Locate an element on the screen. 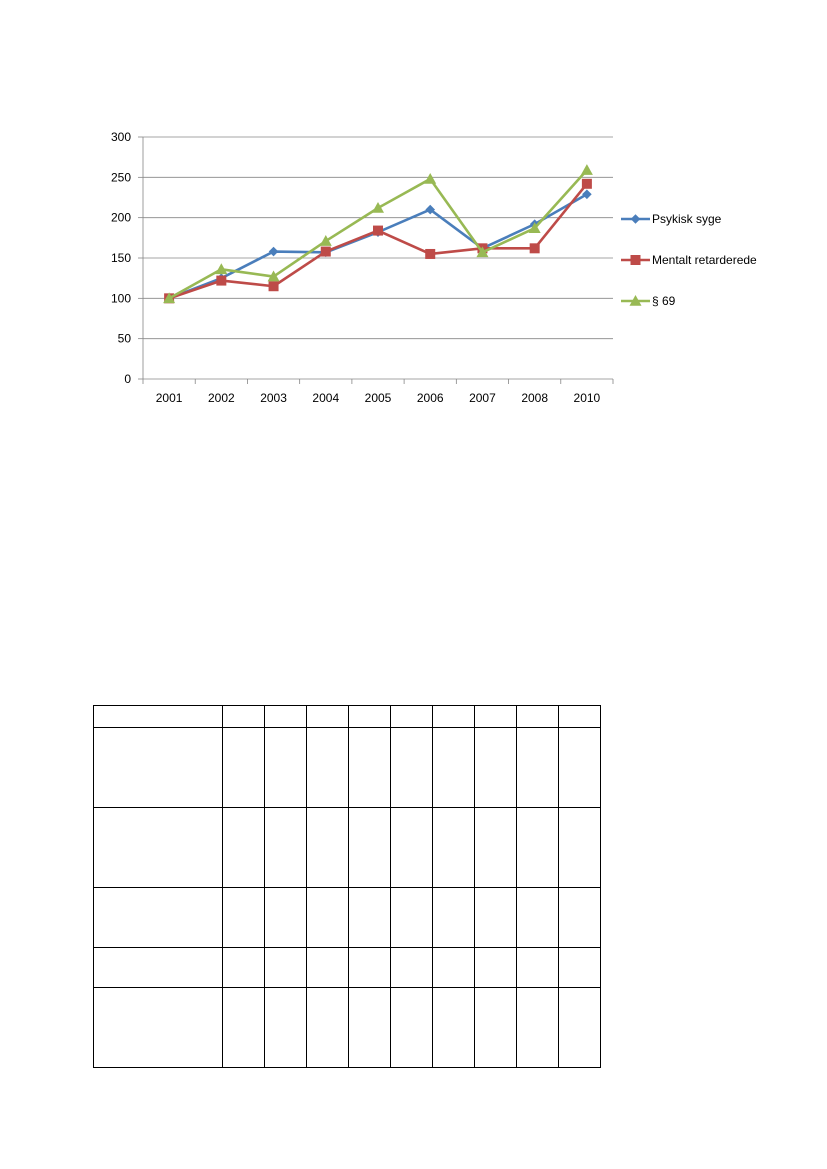  legend: Psykisk syge Mentalt retarderede § 69 is located at coordinates (689, 260).